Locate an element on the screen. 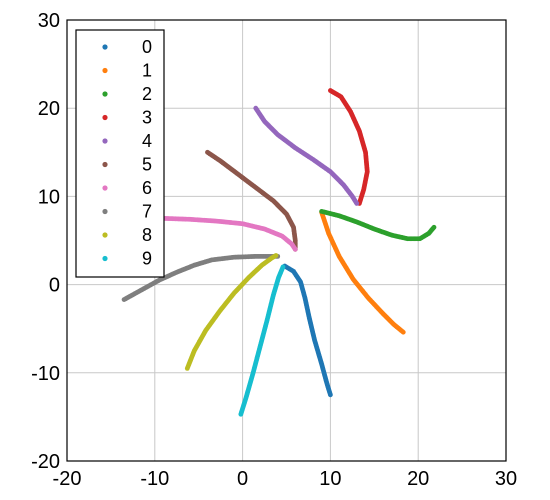 This screenshot has height=500, width=550. legend-label: 6 is located at coordinates (147, 188).